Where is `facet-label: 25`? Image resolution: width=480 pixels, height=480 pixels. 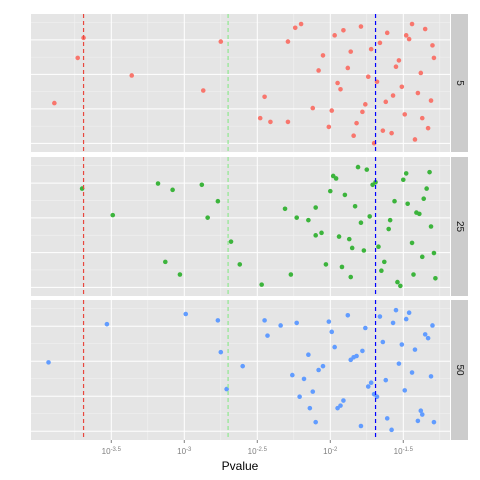
facet-label: 25 is located at coordinates (459, 227).